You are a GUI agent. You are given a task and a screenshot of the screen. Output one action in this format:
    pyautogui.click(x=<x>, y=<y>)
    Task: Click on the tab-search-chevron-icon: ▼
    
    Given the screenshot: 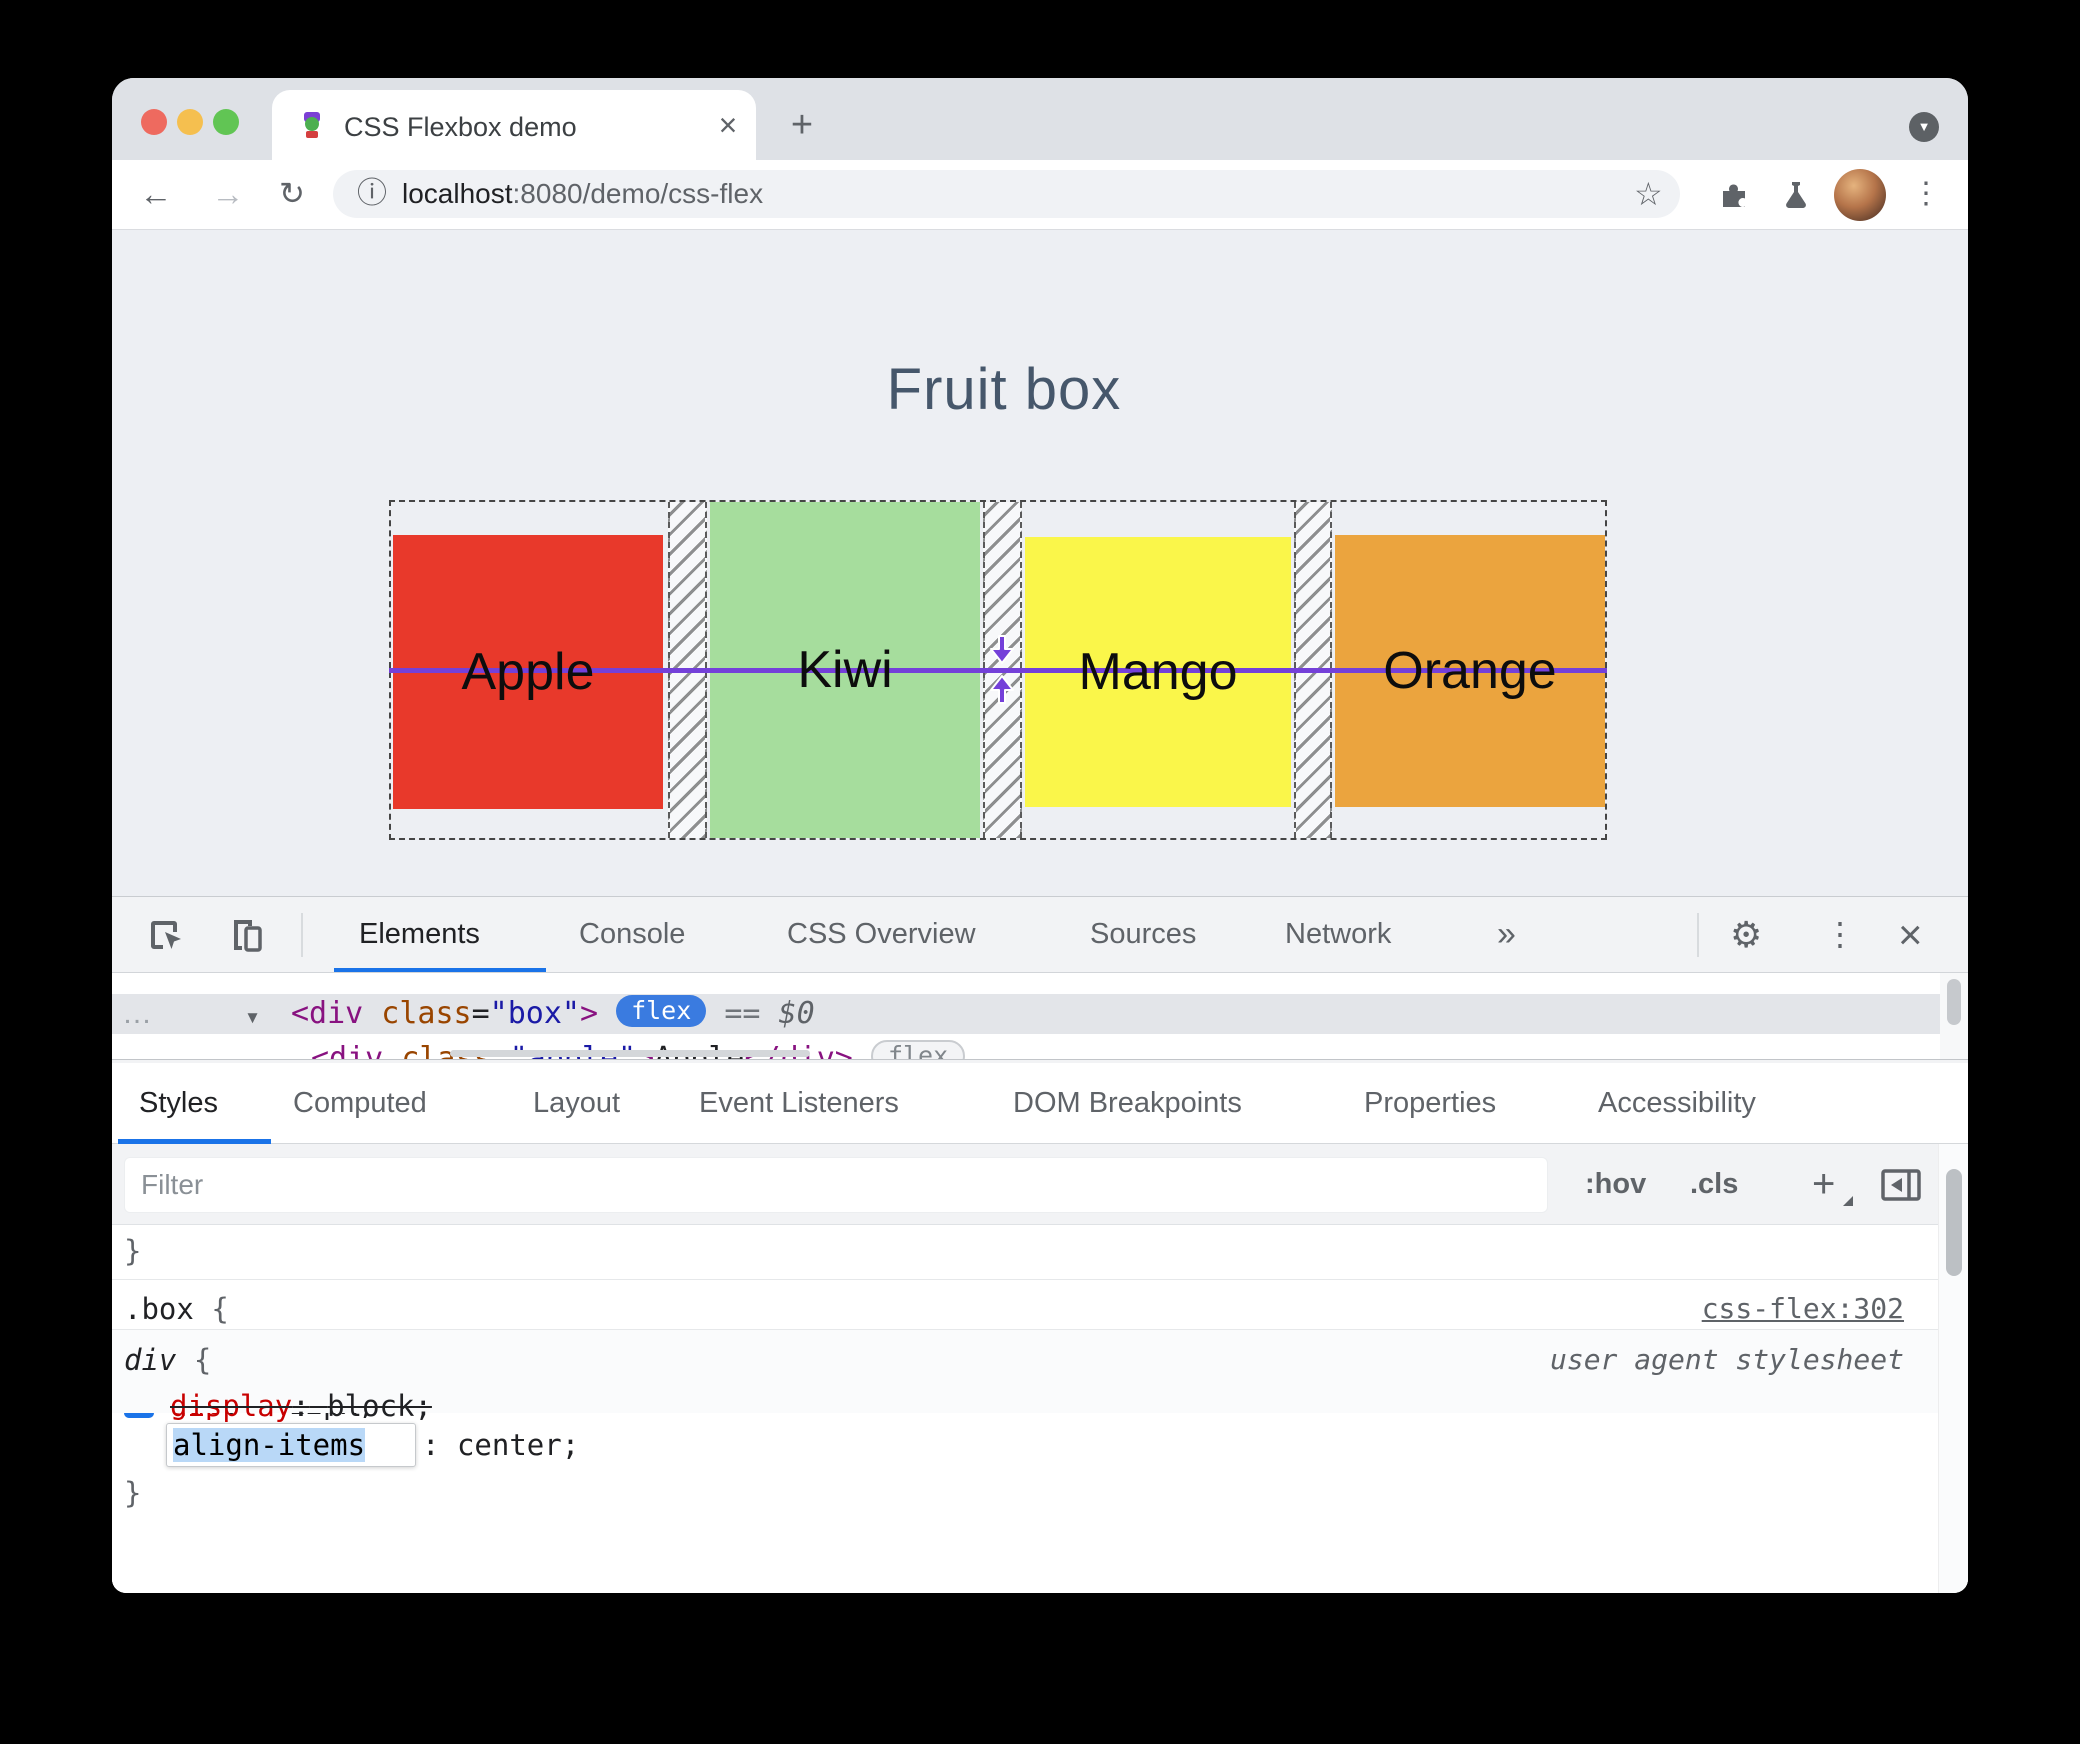 What is the action you would take?
    pyautogui.click(x=1924, y=127)
    